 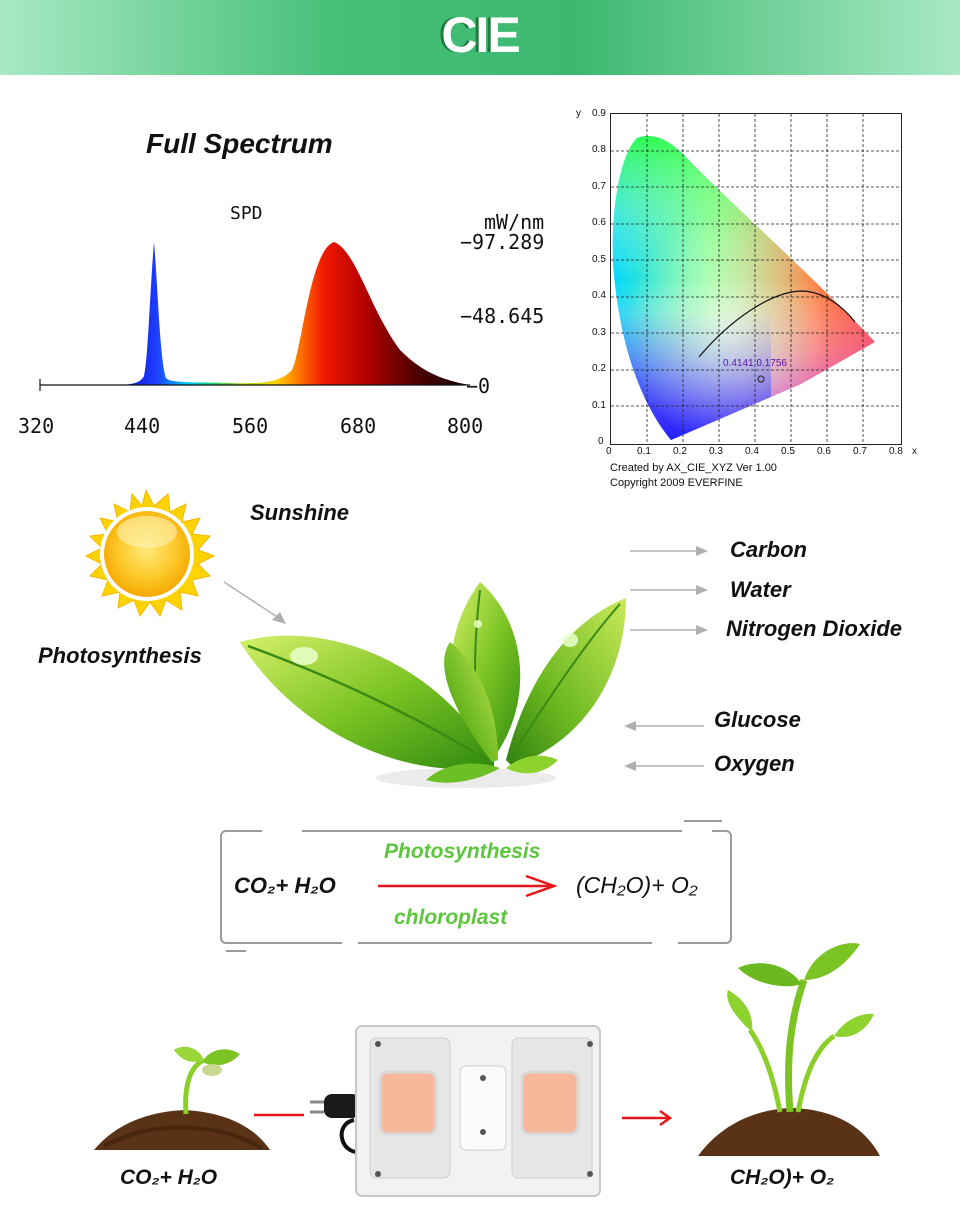 I want to click on header-banner, so click(x=480, y=37).